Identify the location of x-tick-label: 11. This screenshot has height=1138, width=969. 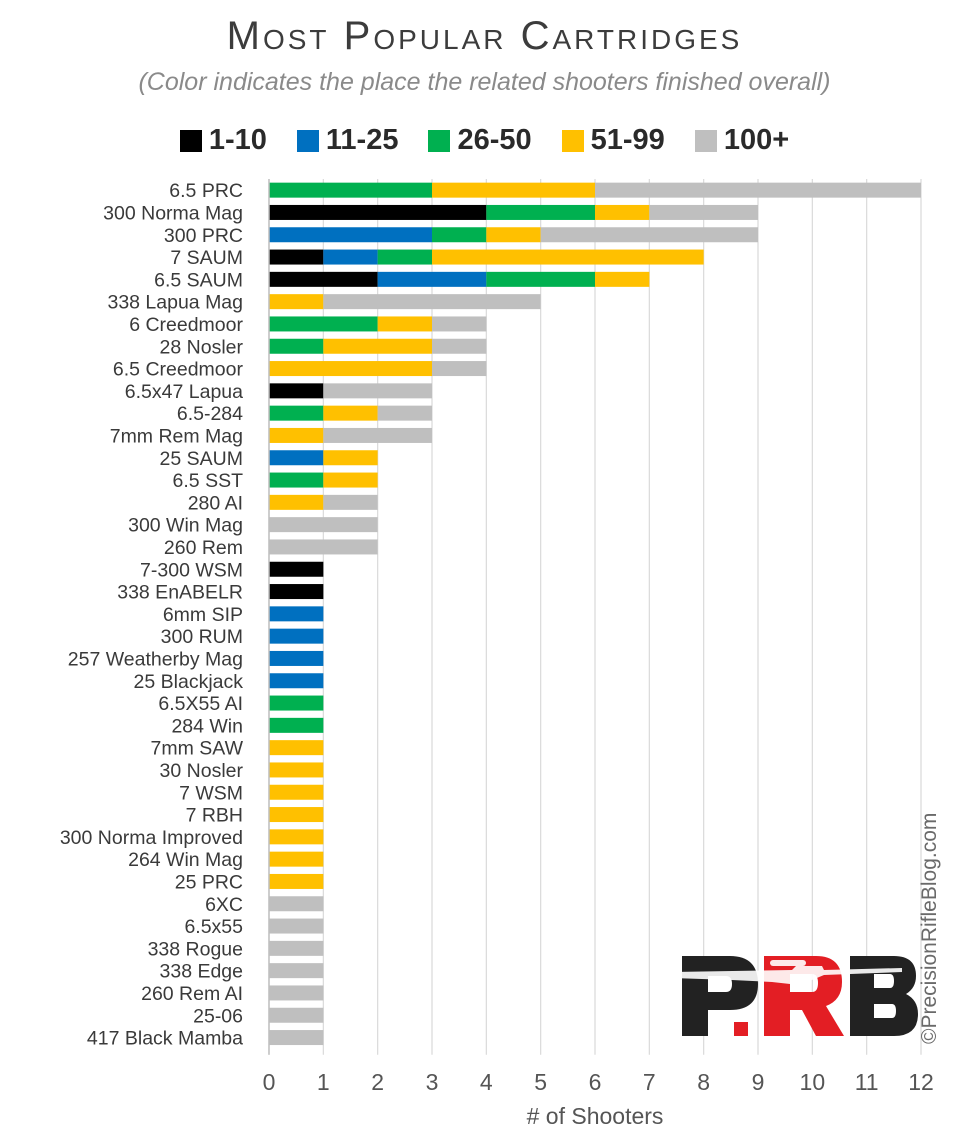
(867, 1082).